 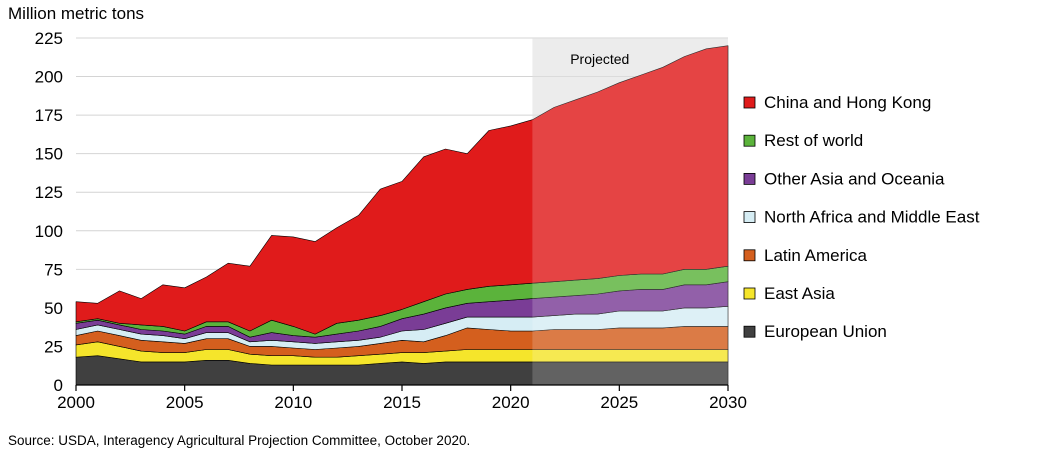 What do you see at coordinates (854, 178) in the screenshot?
I see `legend-label-other-asia-and-oceania: Other Asia and Oceania` at bounding box center [854, 178].